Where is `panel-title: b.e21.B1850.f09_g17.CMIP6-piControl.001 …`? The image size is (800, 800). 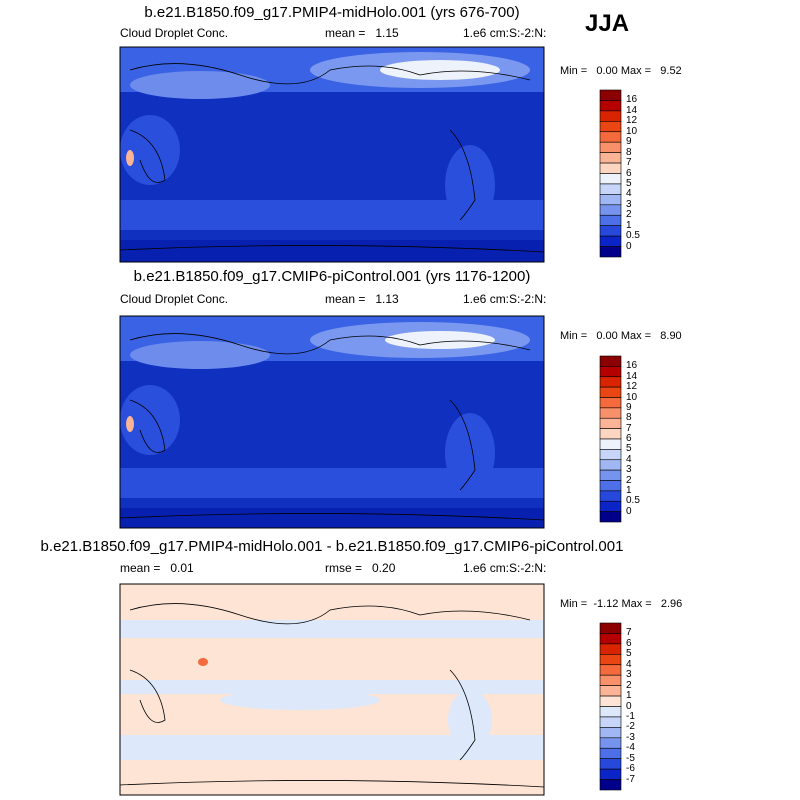
panel-title: b.e21.B1850.f09_g17.CMIP6-piControl.001 … is located at coordinates (332, 276).